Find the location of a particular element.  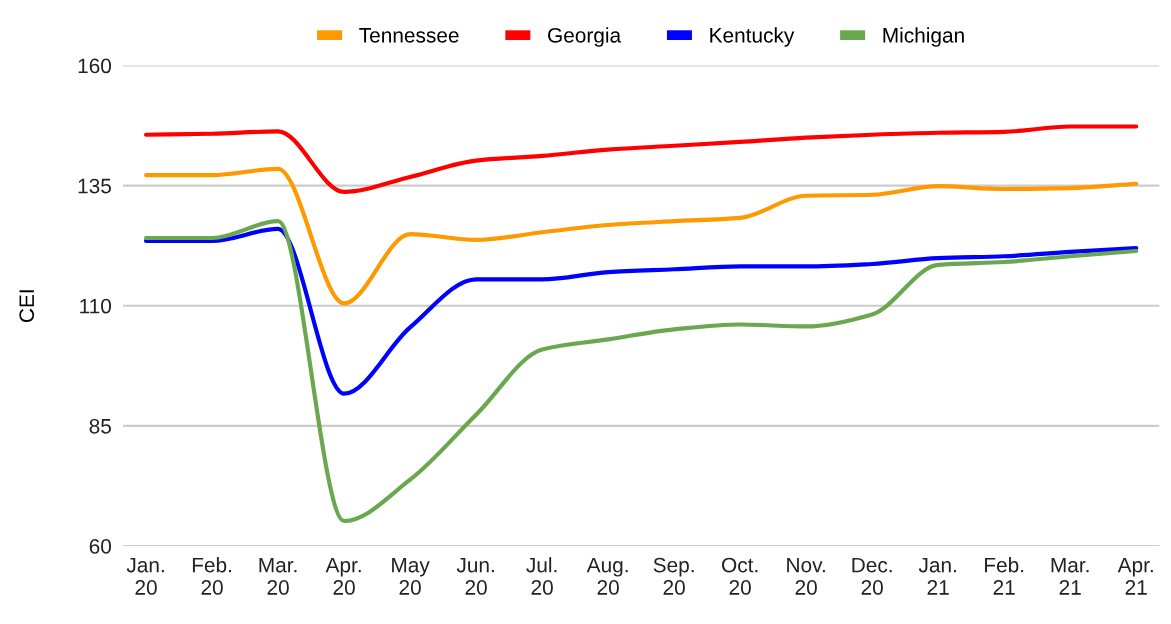

x-tick-label: Jul. 20 is located at coordinates (541, 576).